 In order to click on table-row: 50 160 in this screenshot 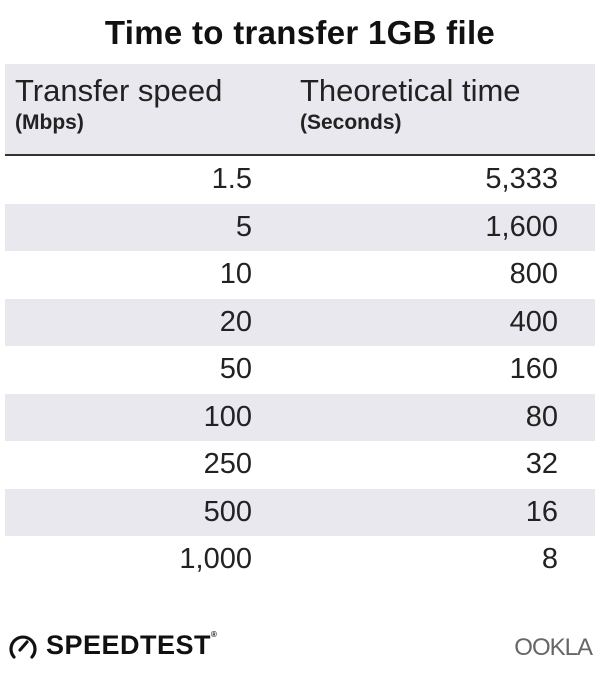, I will do `click(300, 370)`.